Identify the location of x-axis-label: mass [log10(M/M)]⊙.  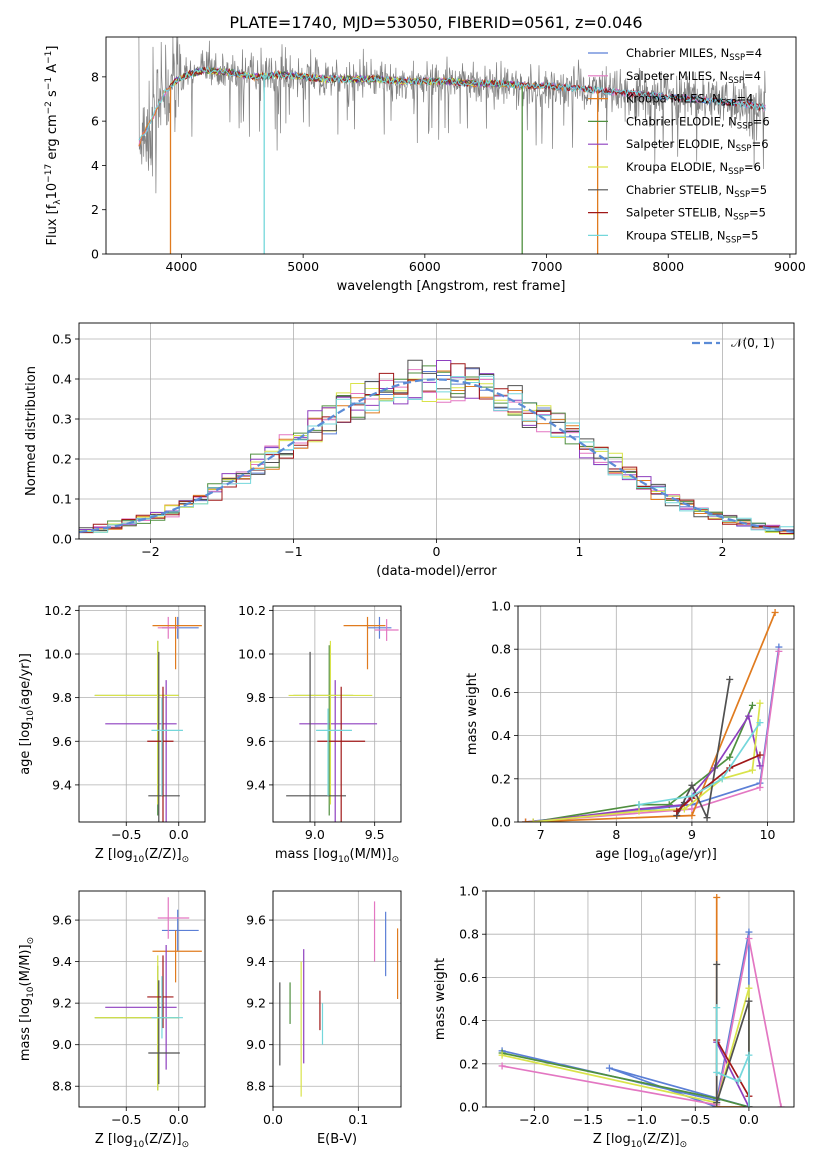
(337, 856).